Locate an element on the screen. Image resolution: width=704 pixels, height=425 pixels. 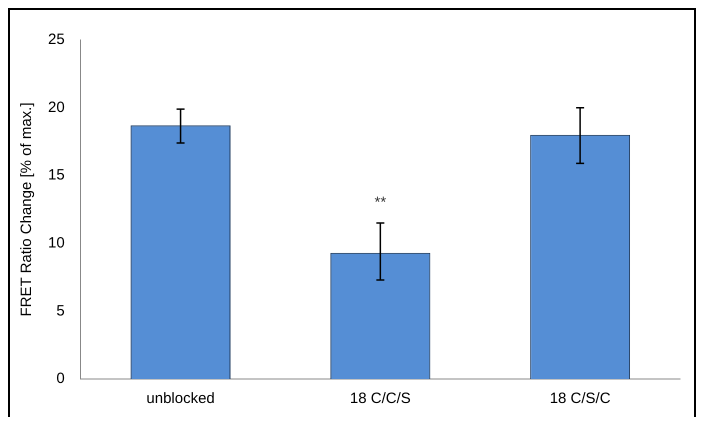
x-tick-label: unblocked is located at coordinates (180, 399).